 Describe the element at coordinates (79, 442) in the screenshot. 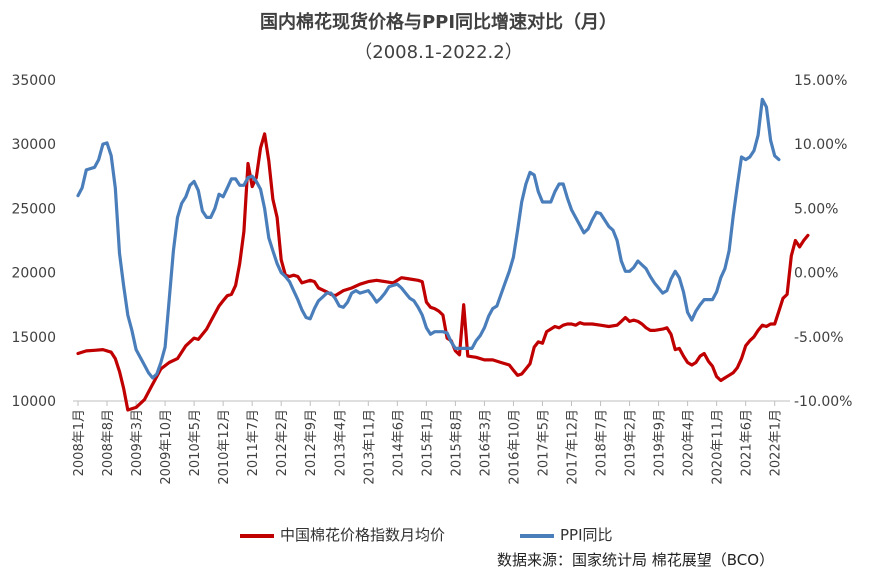

I see `x-tick-label: 2008年1月` at that location.